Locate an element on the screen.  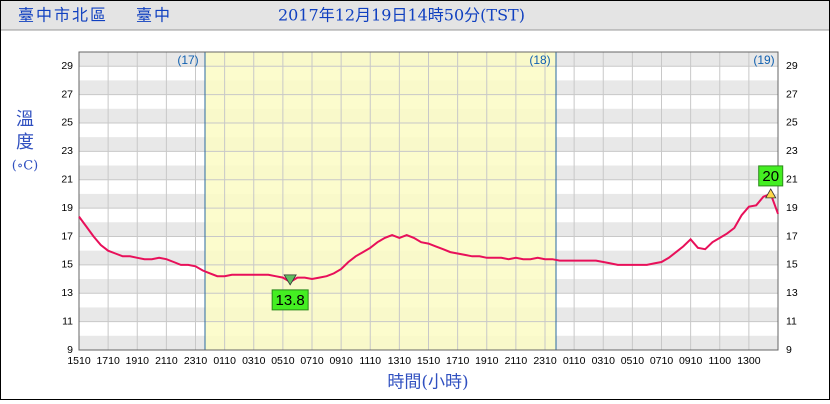
y-axis-unit: (∘C) is located at coordinates (25, 166).